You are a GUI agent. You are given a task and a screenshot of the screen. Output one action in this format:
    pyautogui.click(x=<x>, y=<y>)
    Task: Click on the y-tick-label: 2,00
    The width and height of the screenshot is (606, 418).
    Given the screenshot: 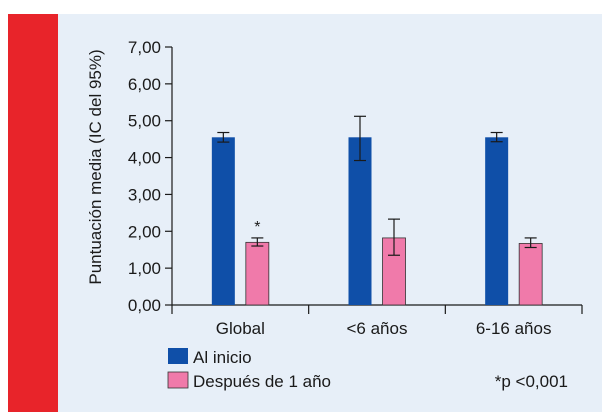 What is the action you would take?
    pyautogui.click(x=144, y=231)
    